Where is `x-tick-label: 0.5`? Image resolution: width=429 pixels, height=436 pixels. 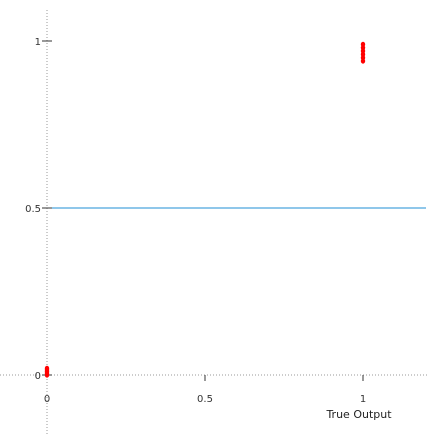
x-tick-label: 0.5 is located at coordinates (205, 399).